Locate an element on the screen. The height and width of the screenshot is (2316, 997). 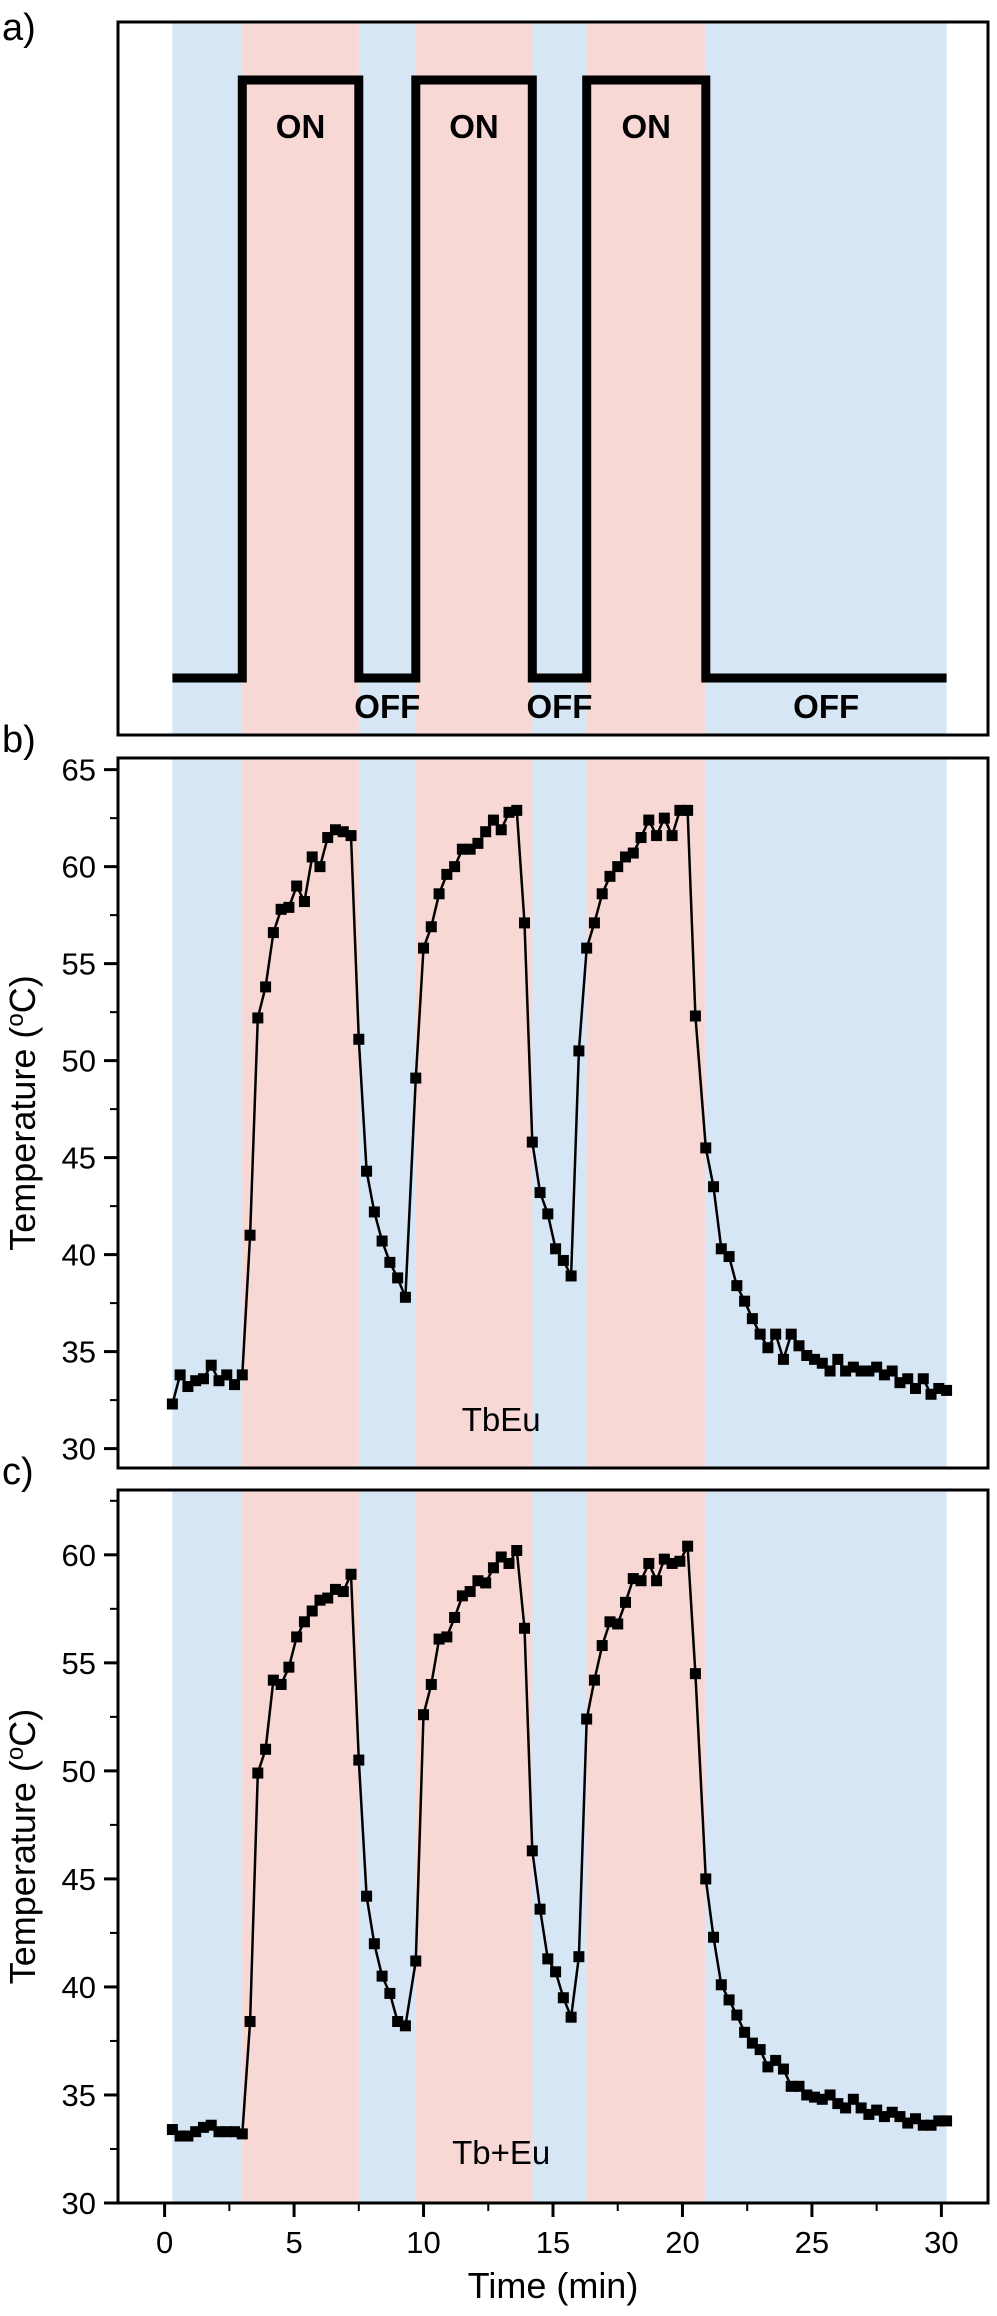
x-axis-title: Time (min) is located at coordinates (553, 2285).